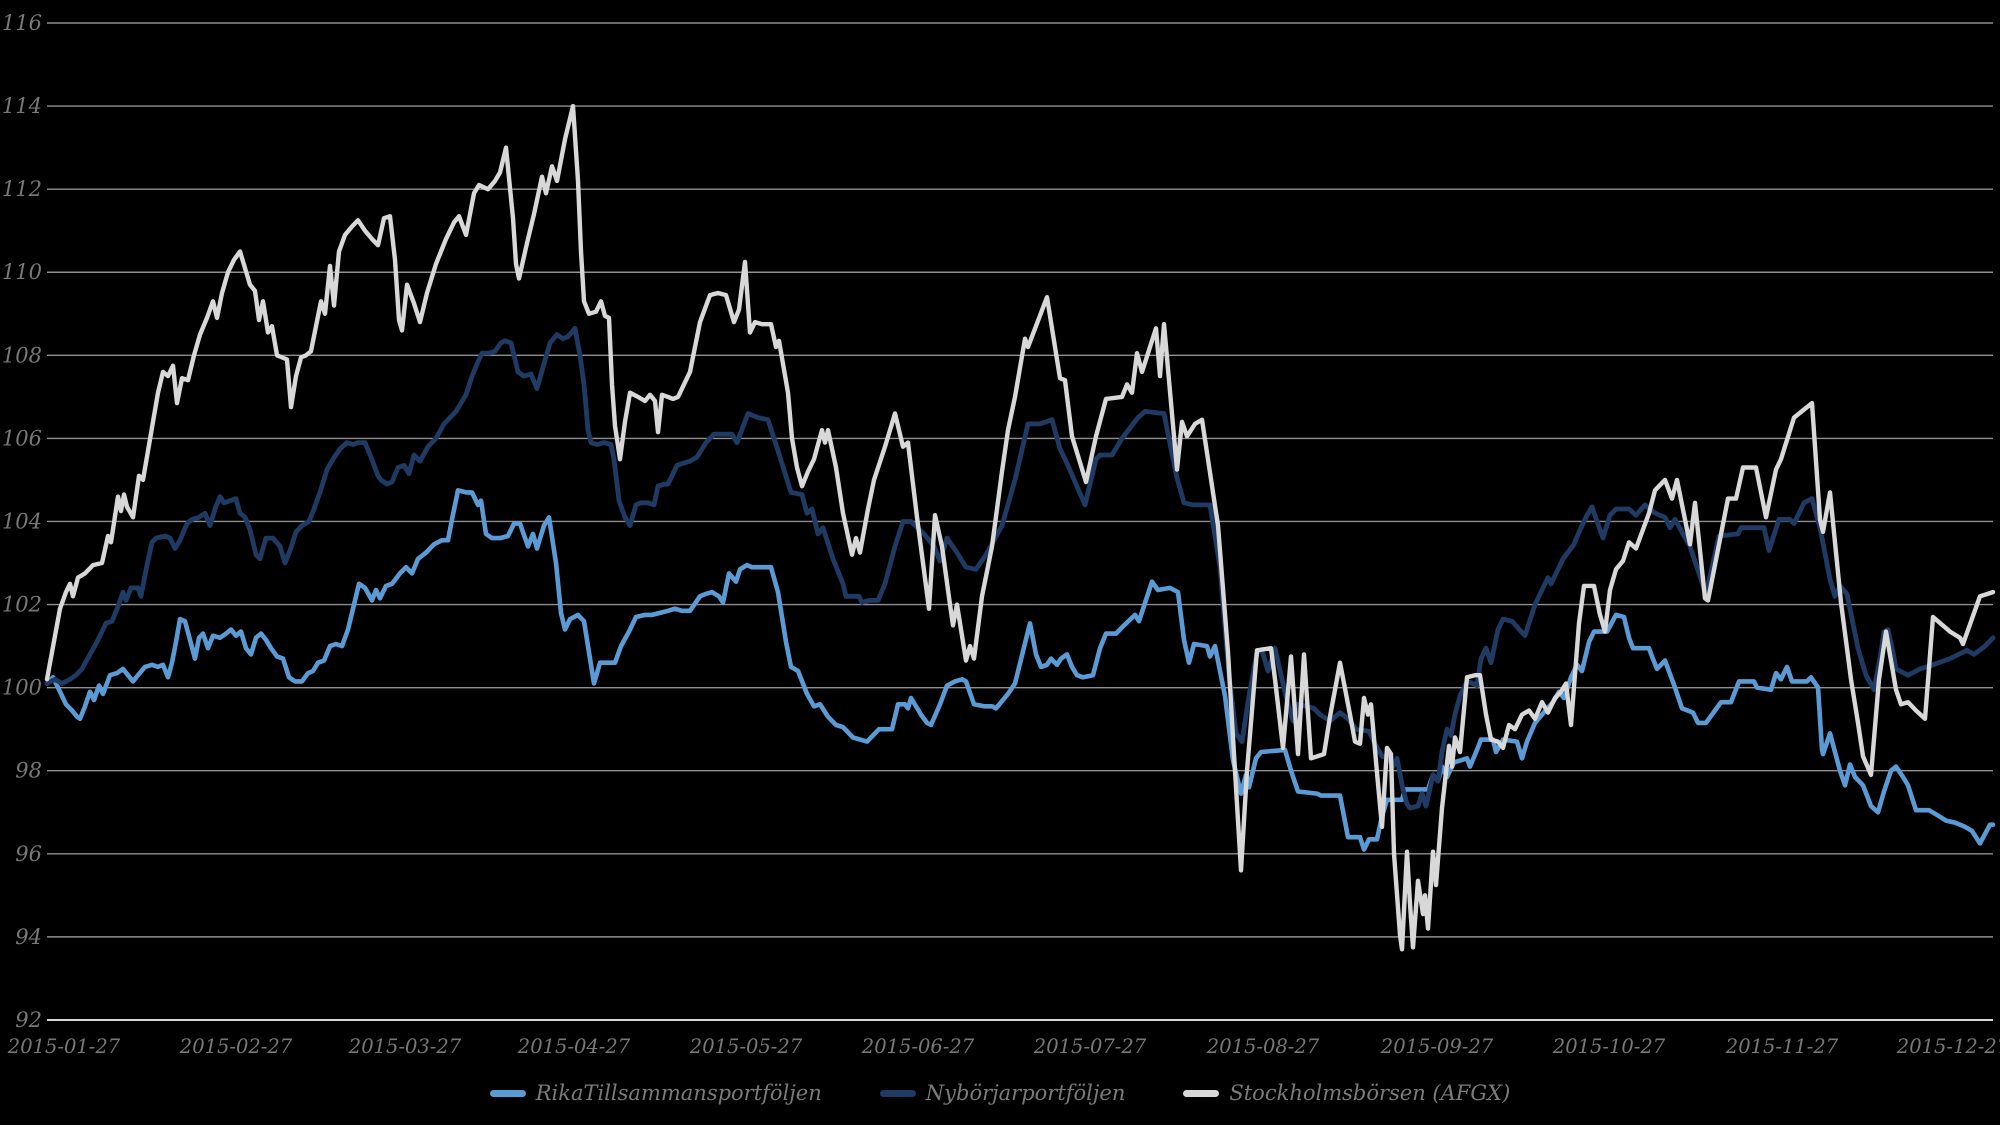  I want to click on y-tick-label: 116, so click(22, 23).